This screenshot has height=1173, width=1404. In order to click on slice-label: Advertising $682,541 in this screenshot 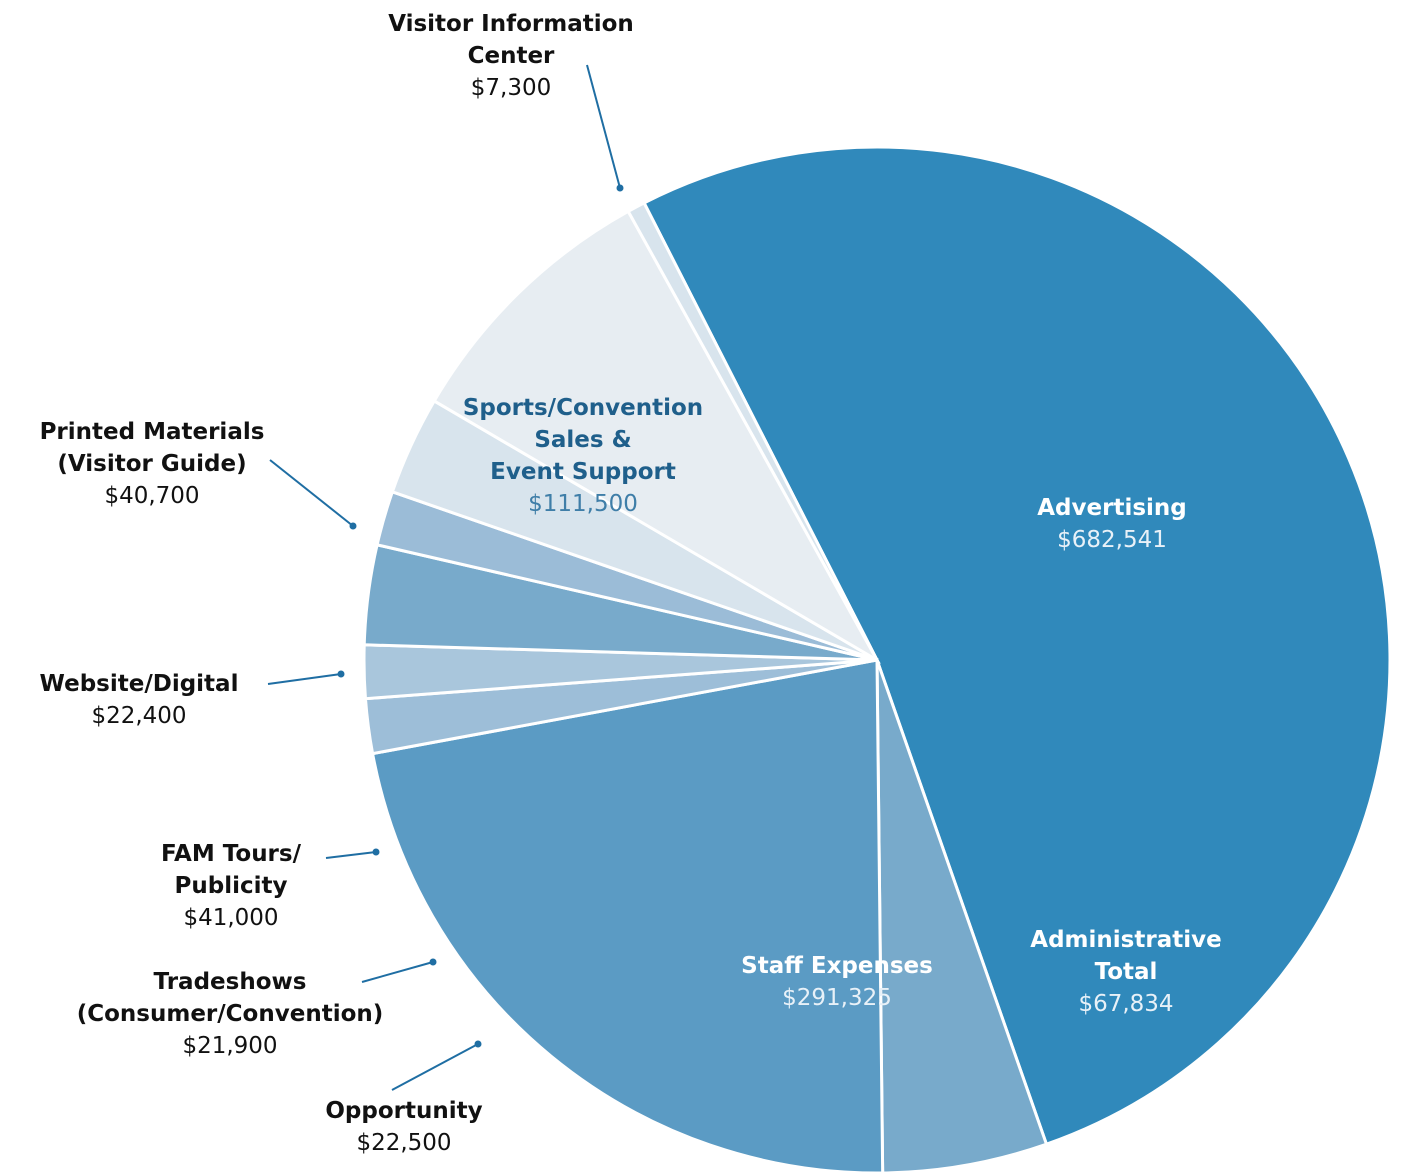, I will do `click(1112, 524)`.